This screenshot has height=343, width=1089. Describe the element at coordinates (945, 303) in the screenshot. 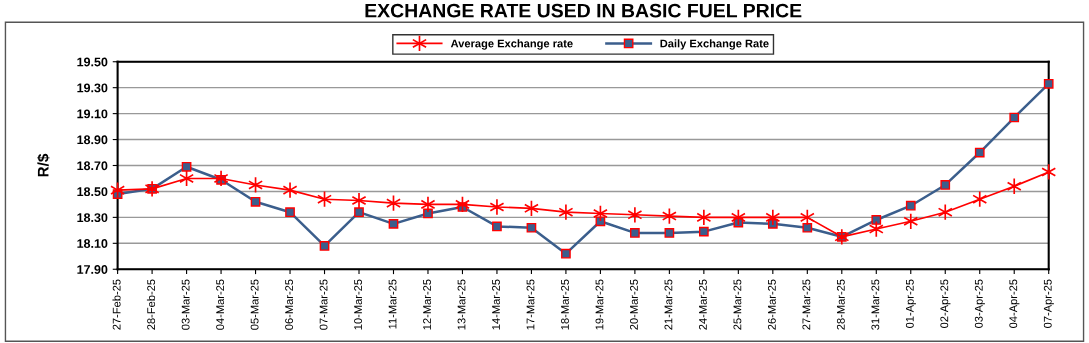

I see `x-tick-label: 02-Apr-25` at that location.